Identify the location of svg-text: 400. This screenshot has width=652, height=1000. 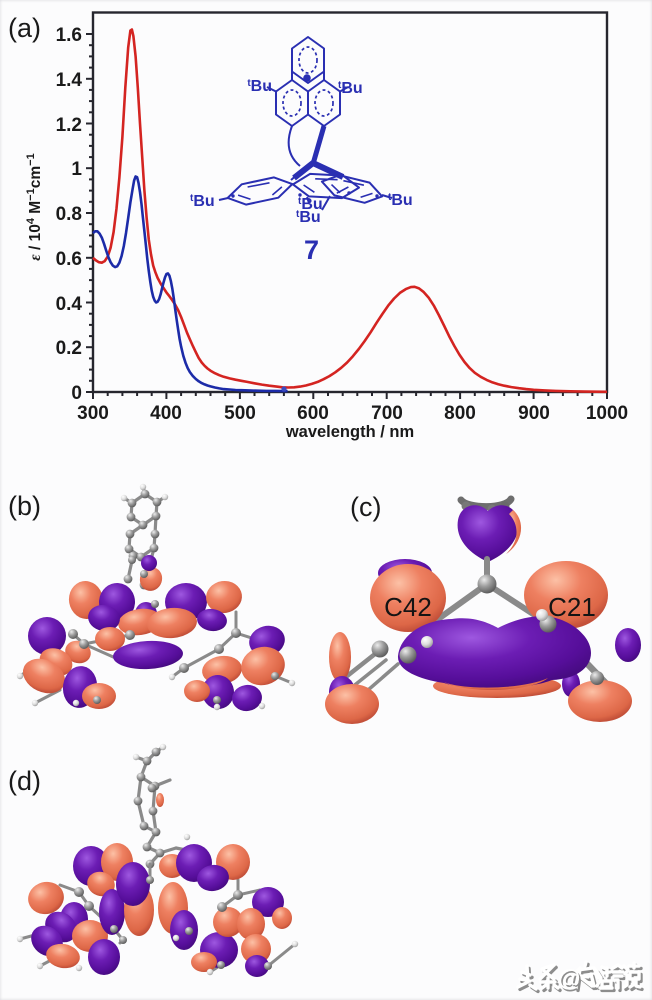
(166, 413).